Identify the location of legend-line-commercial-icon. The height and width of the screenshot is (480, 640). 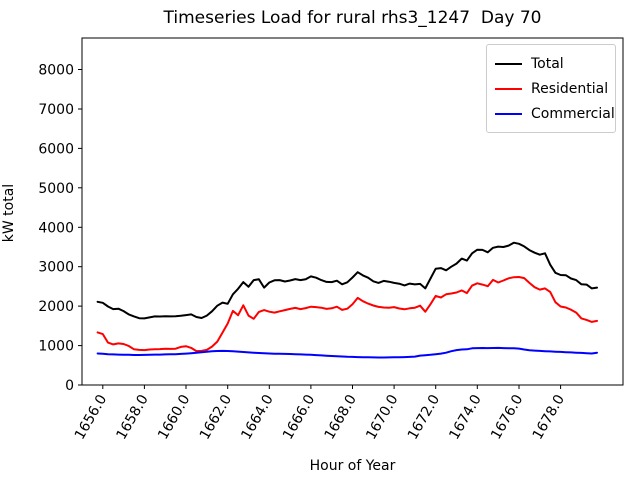
(508, 113).